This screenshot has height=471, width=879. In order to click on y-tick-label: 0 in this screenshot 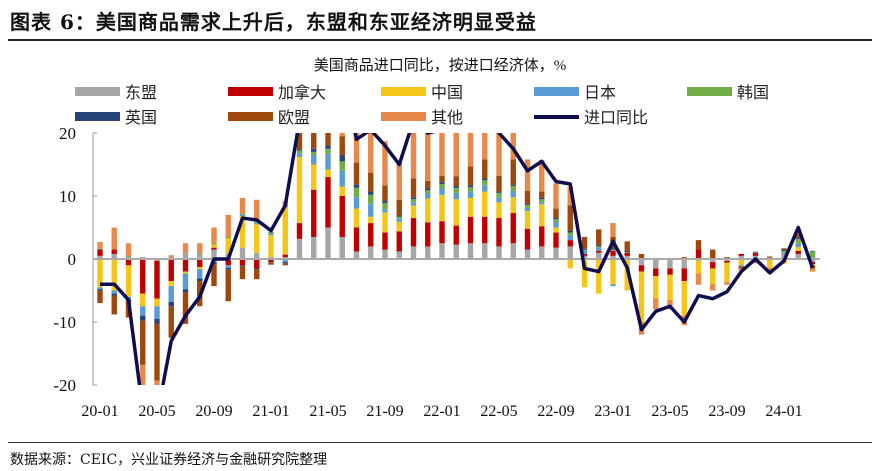, I will do `click(72, 259)`.